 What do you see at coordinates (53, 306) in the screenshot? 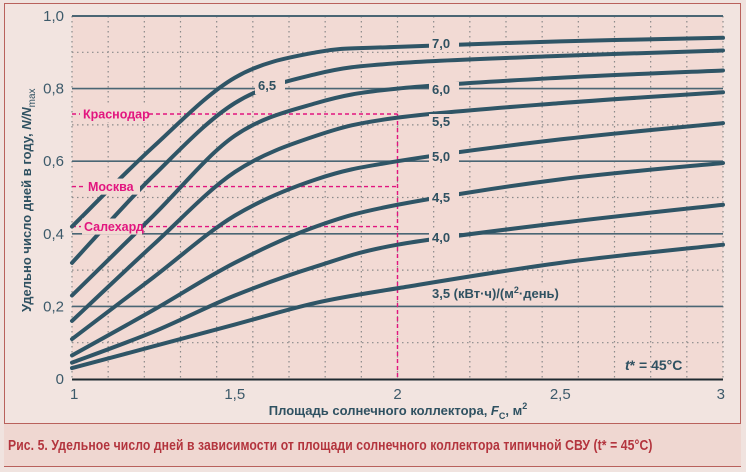
I see `y-tick-label: 0,2` at bounding box center [53, 306].